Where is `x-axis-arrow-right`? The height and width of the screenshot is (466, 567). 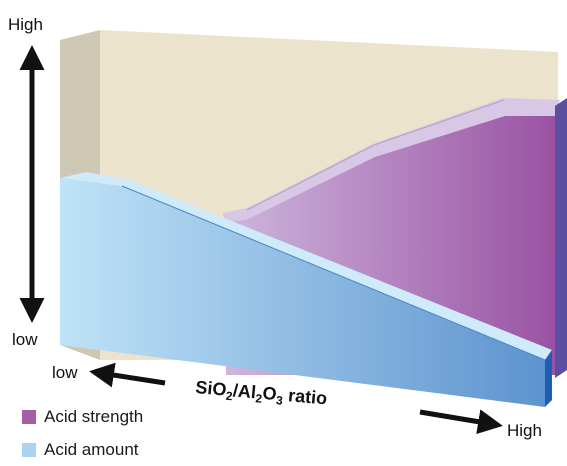 x-axis-arrow-right is located at coordinates (461, 422).